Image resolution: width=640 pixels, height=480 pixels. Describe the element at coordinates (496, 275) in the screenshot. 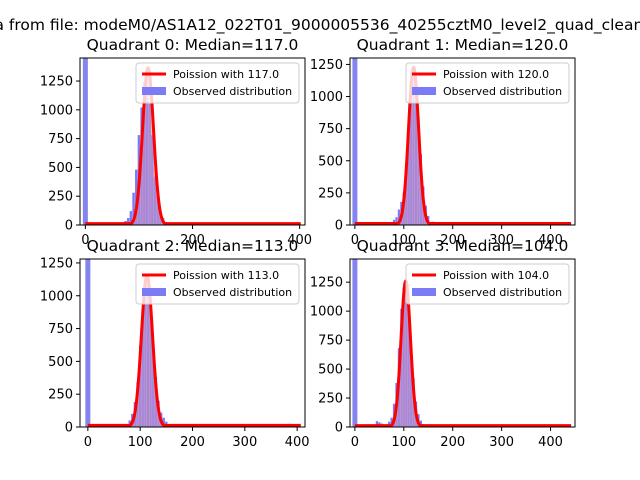

I see `legend-poisson-label: Poission with 104.0` at that location.